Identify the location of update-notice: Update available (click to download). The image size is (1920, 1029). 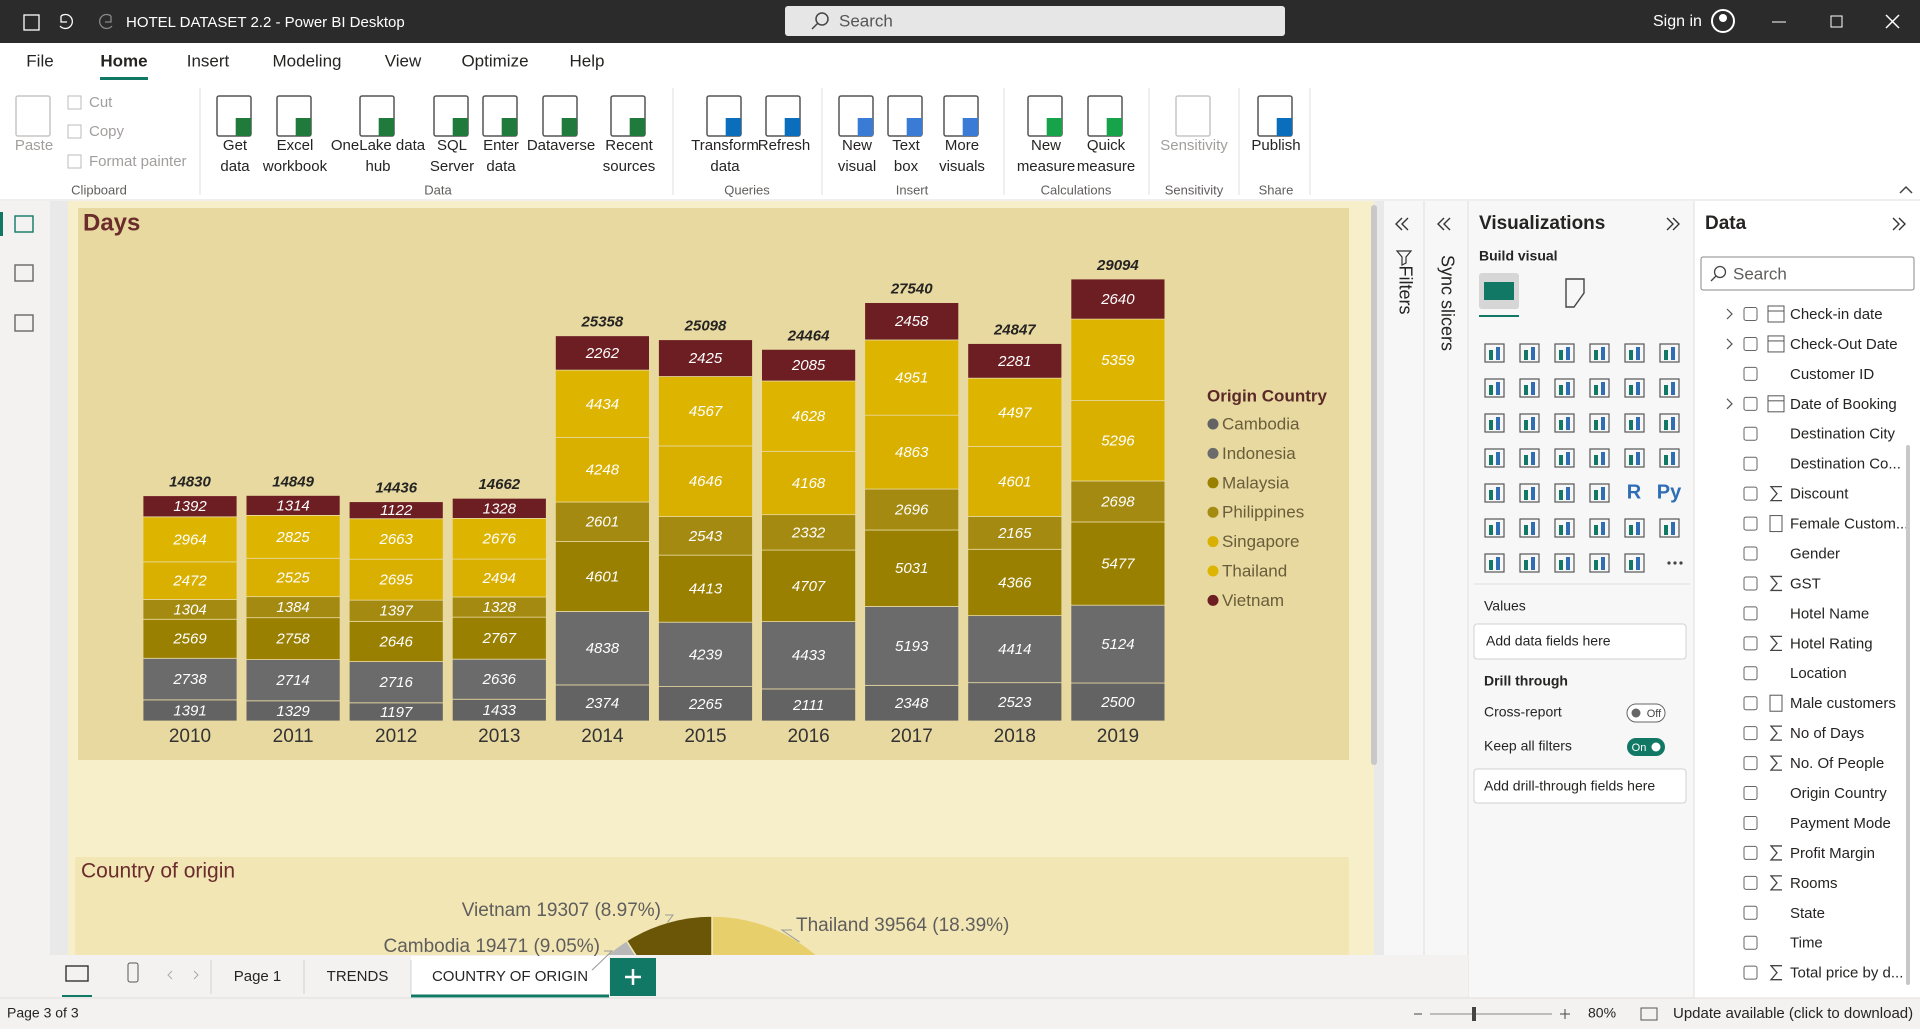
(1793, 1013).